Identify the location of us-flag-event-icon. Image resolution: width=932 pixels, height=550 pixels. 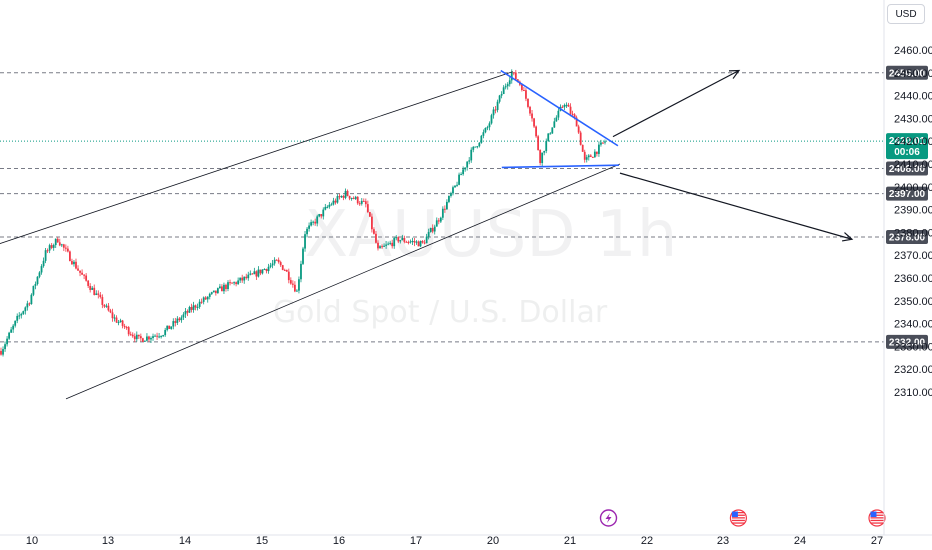
(738, 518).